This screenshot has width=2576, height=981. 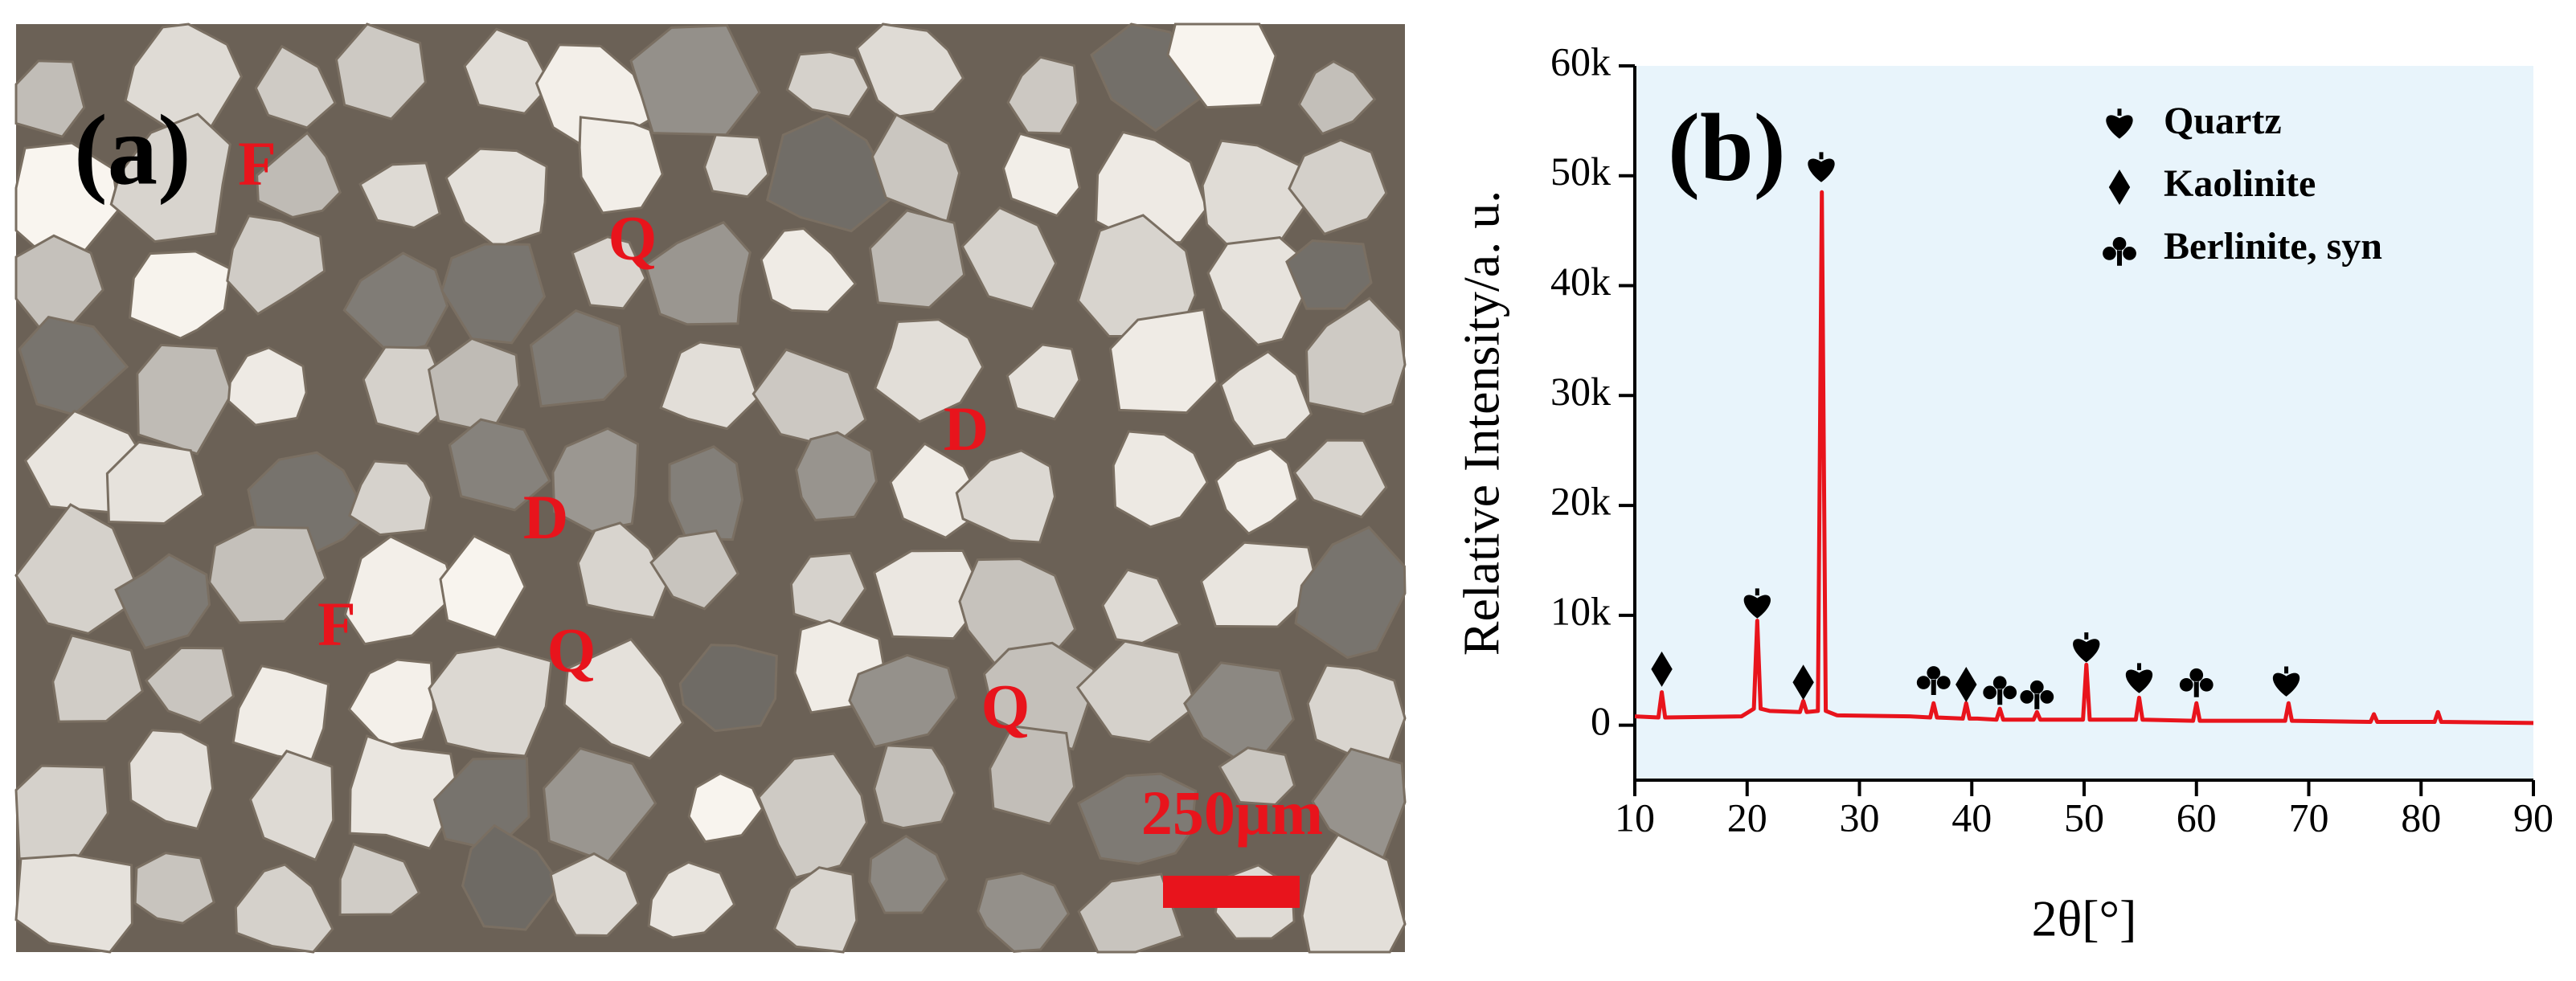 What do you see at coordinates (1580, 281) in the screenshot?
I see `y-tick-label: 40k` at bounding box center [1580, 281].